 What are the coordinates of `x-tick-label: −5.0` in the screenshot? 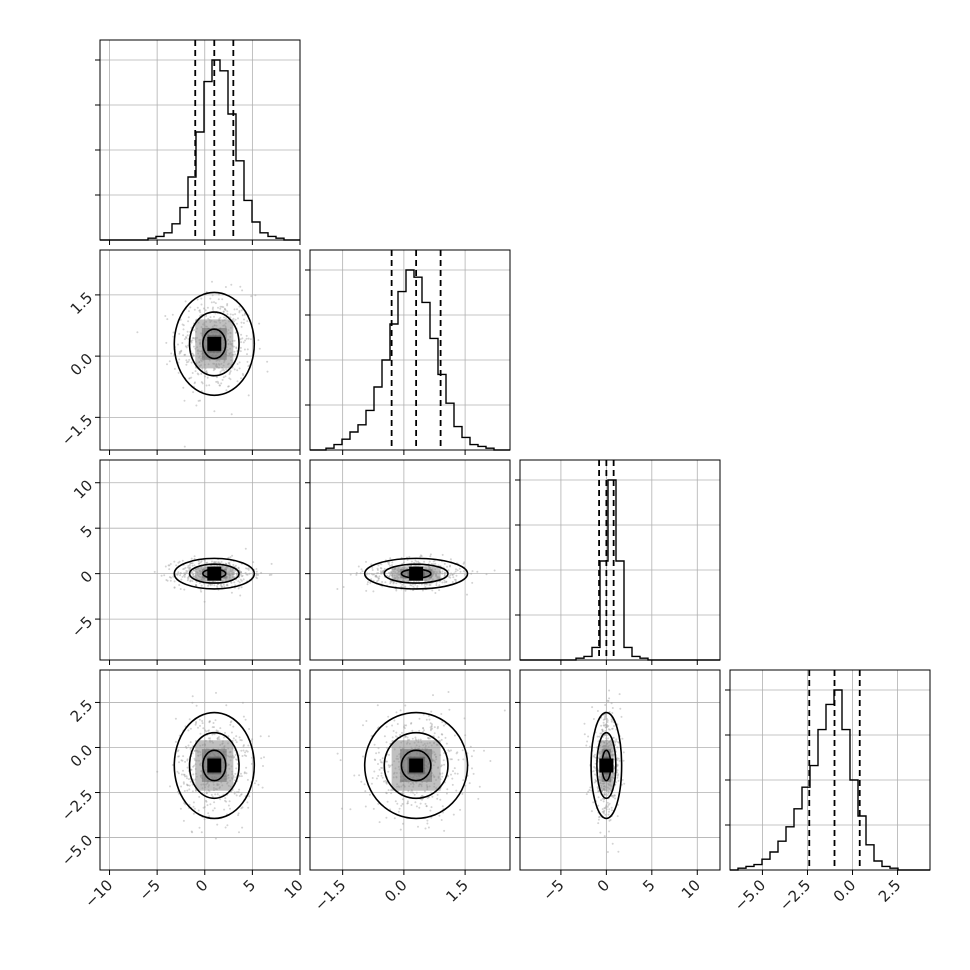 It's located at (750, 895).